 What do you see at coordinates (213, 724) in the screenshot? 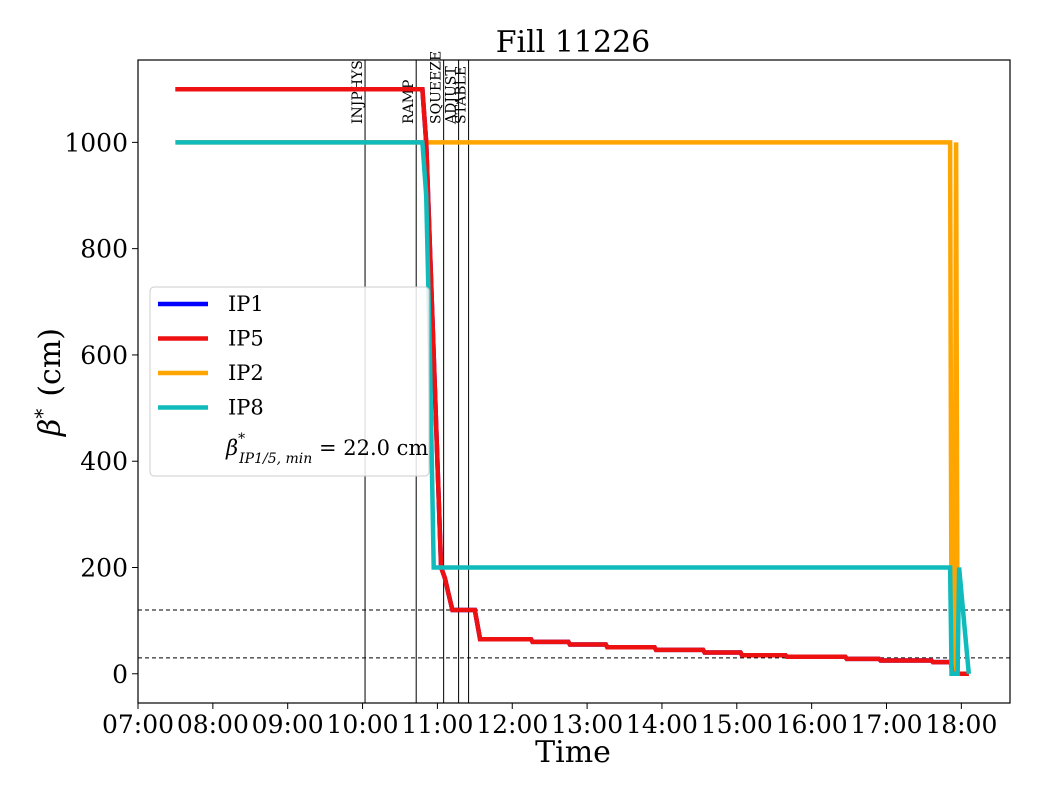
I see `x-tick-label: 08:00` at bounding box center [213, 724].